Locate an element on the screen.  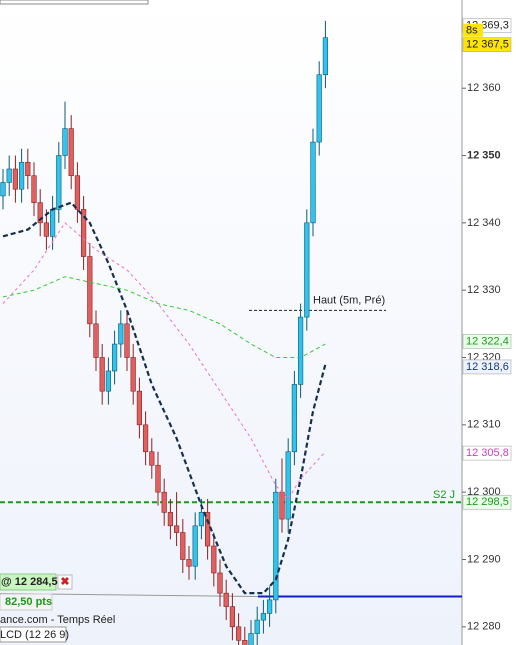
top-panel is located at coordinates (74, 2).